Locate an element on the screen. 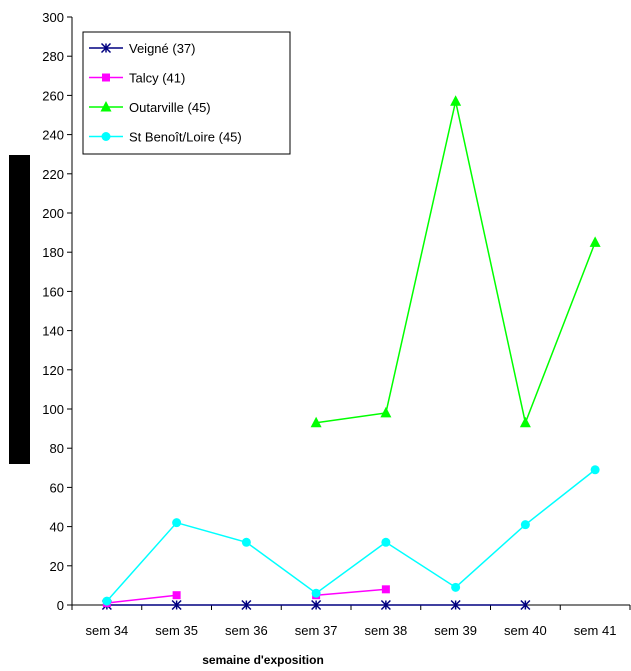 Image resolution: width=631 pixels, height=671 pixels. y-tick-label: 240 is located at coordinates (53, 135).